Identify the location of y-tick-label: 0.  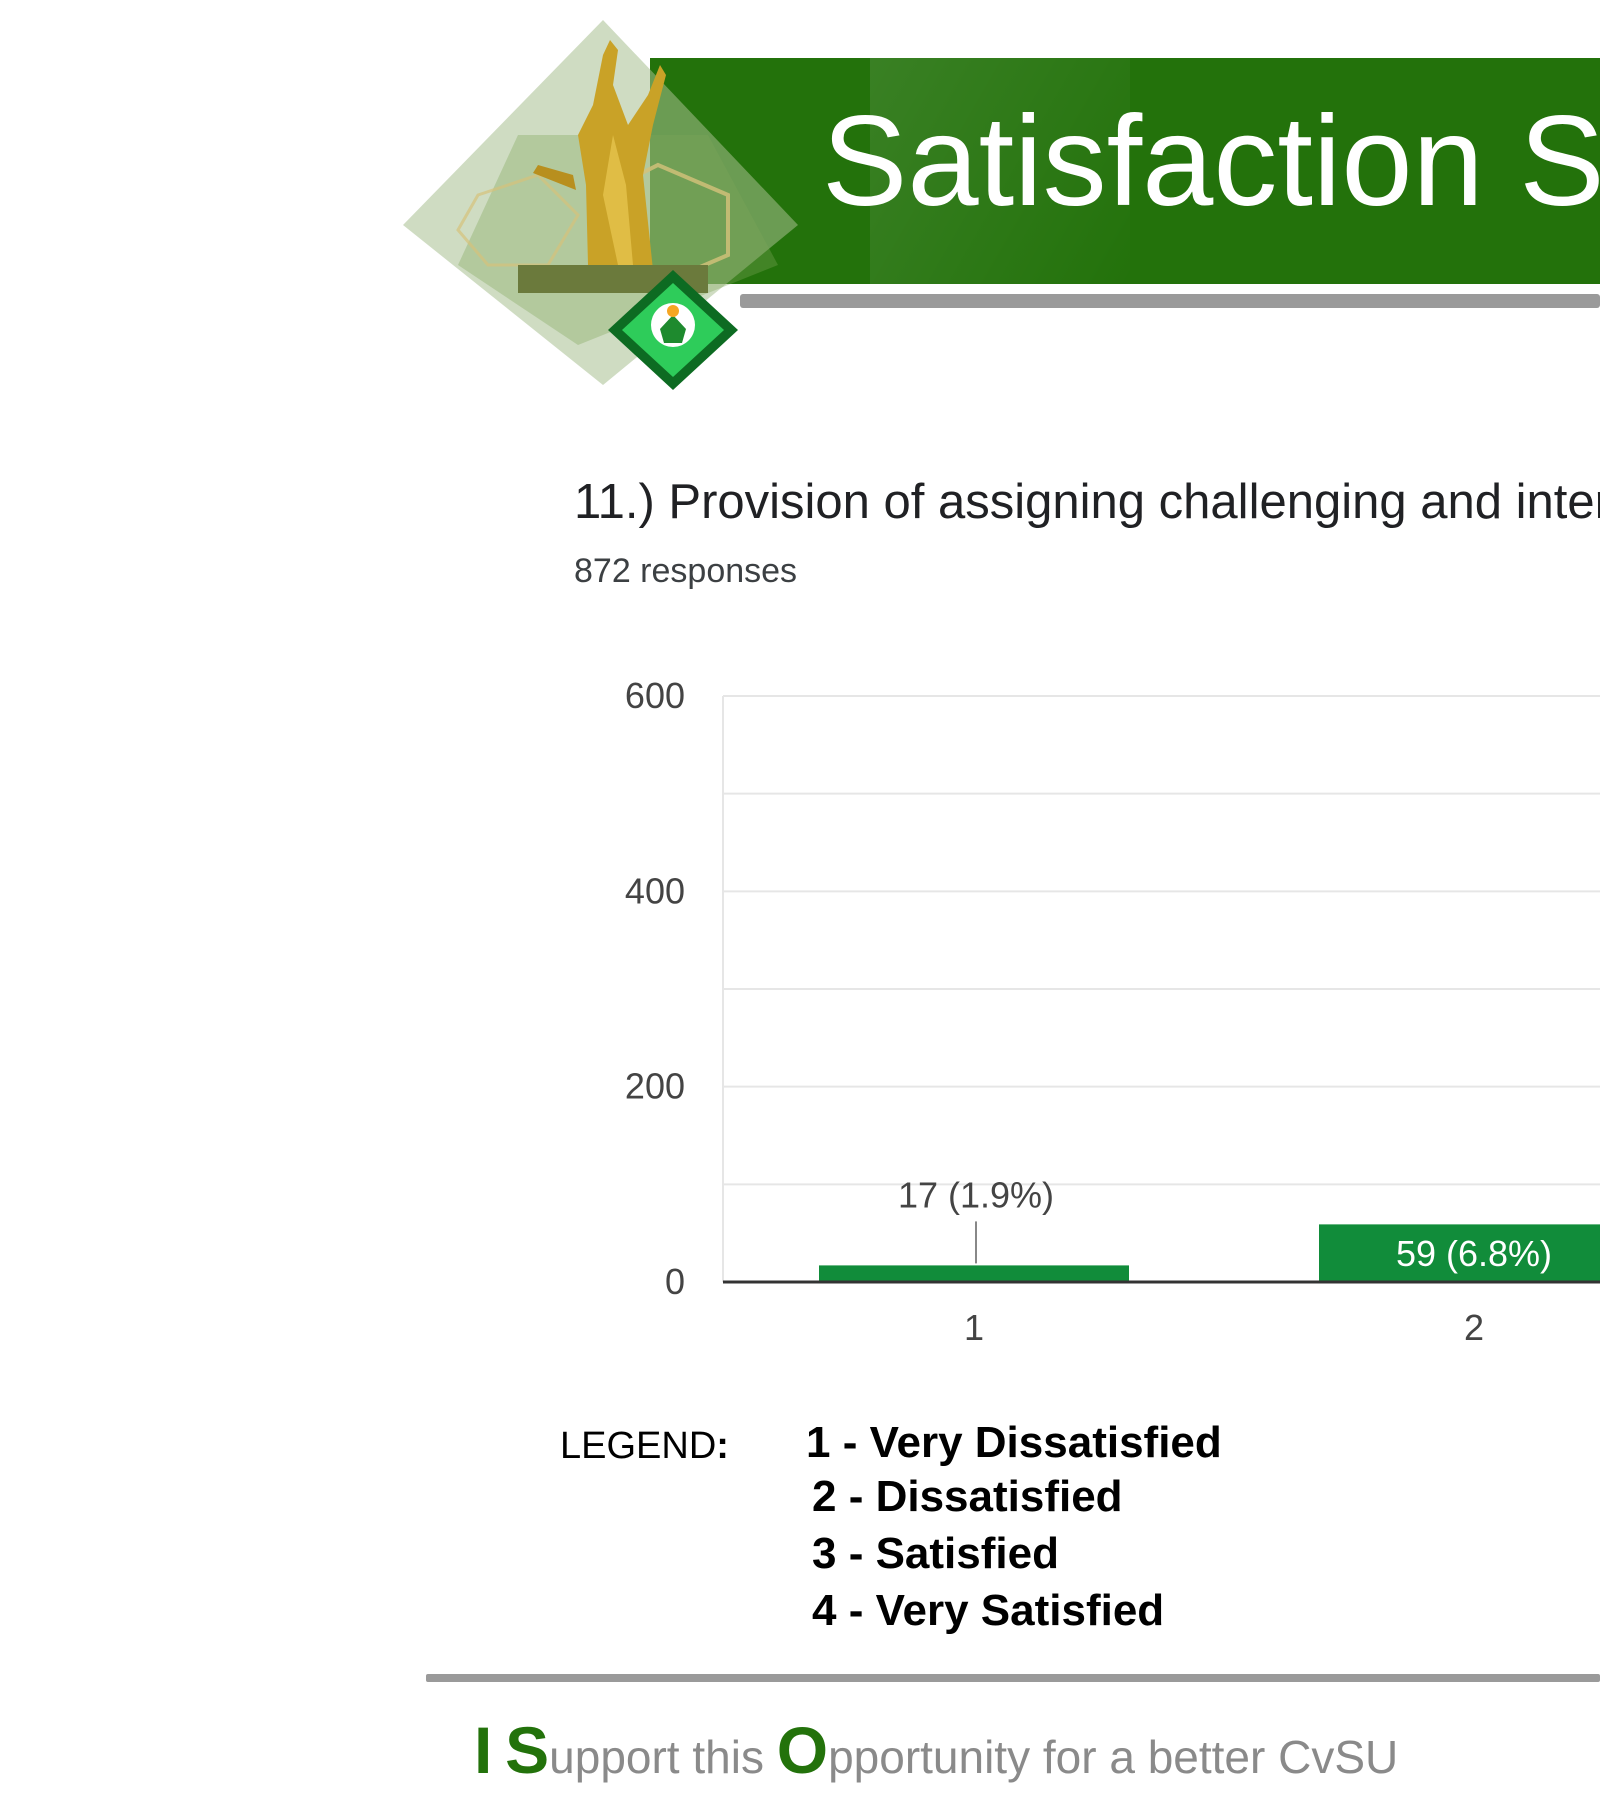
(675, 1281).